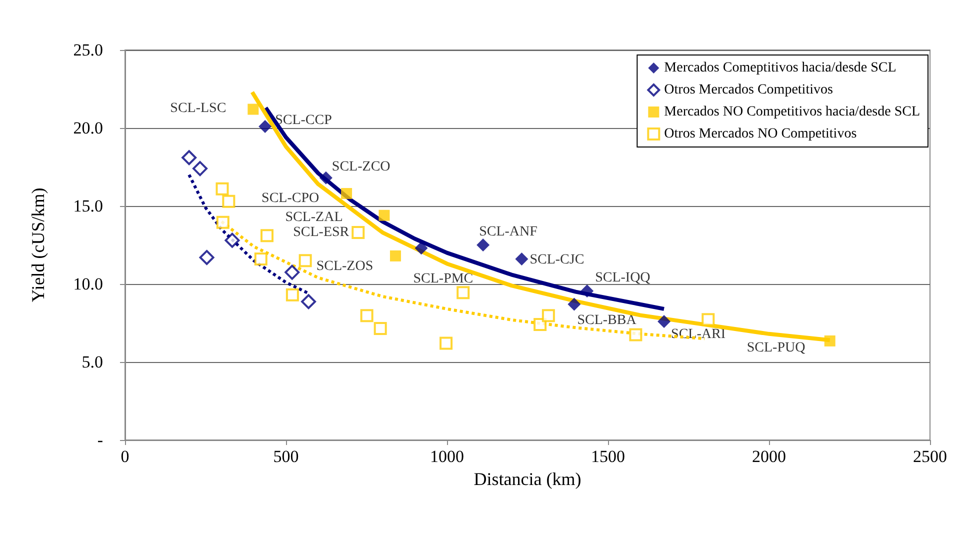 The height and width of the screenshot is (533, 956). What do you see at coordinates (88, 50) in the screenshot?
I see `y-tick-label: 25.0` at bounding box center [88, 50].